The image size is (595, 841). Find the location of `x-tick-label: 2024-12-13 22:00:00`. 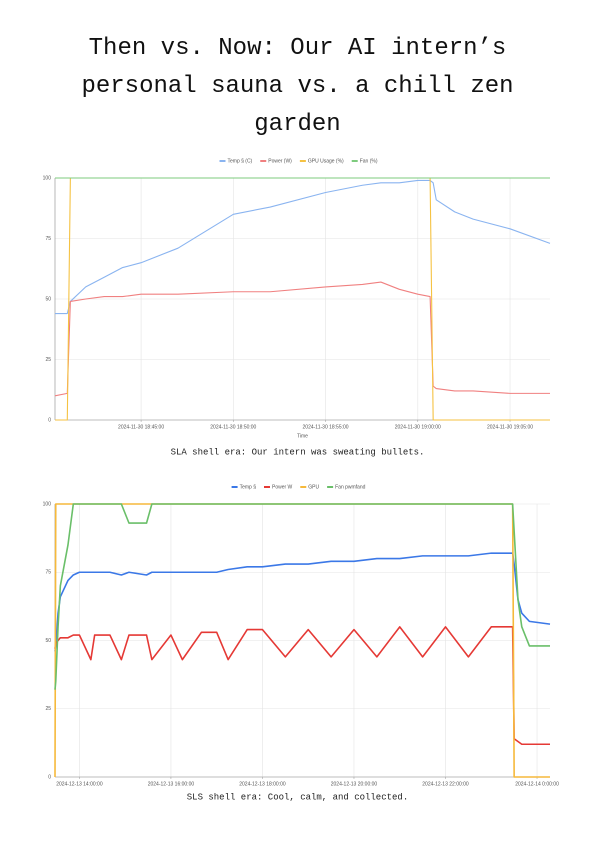

x-tick-label: 2024-12-13 22:00:00 is located at coordinates (445, 784).